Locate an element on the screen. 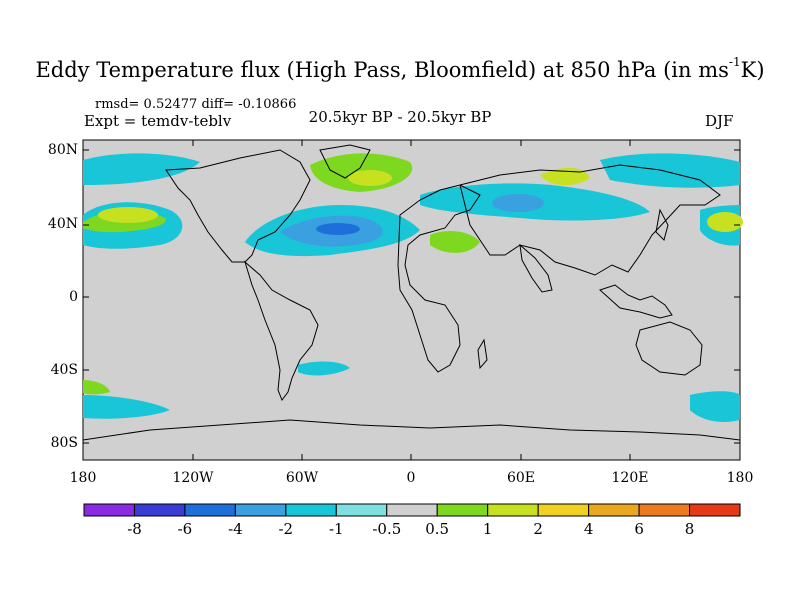  colorbar-label: -8 is located at coordinates (134, 529).